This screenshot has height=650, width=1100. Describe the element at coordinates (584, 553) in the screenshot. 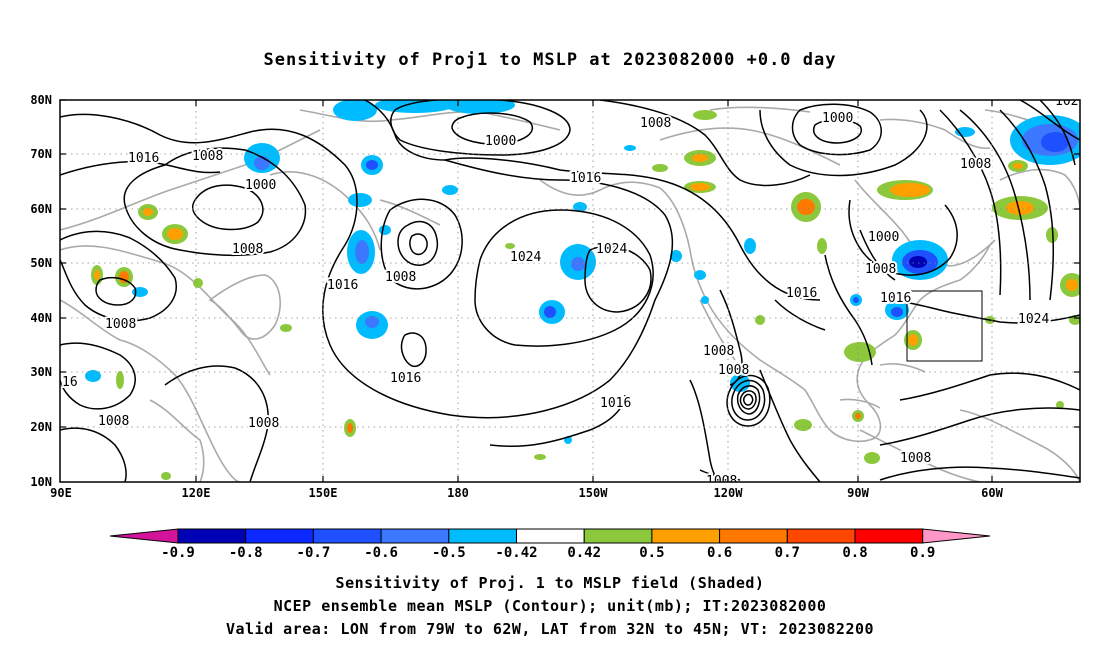

I see `colorbar-tick-label: 0.42` at that location.